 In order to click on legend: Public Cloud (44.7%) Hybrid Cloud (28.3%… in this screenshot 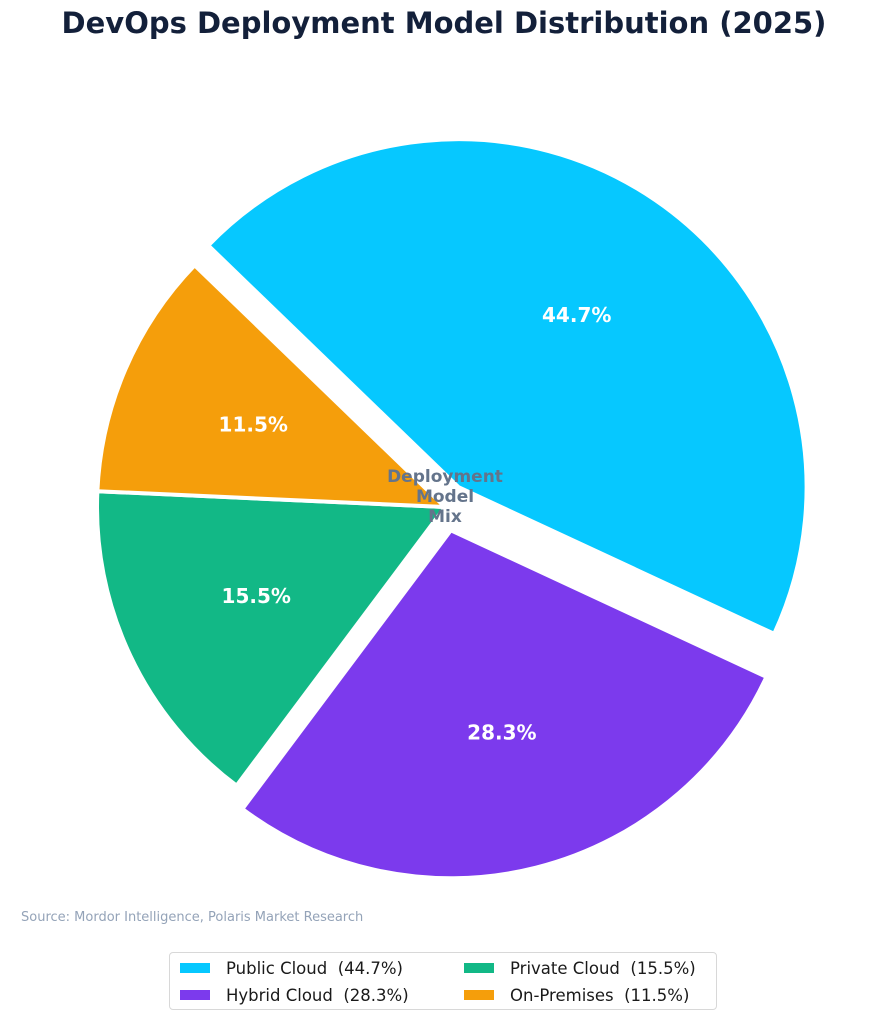, I will do `click(443, 981)`.